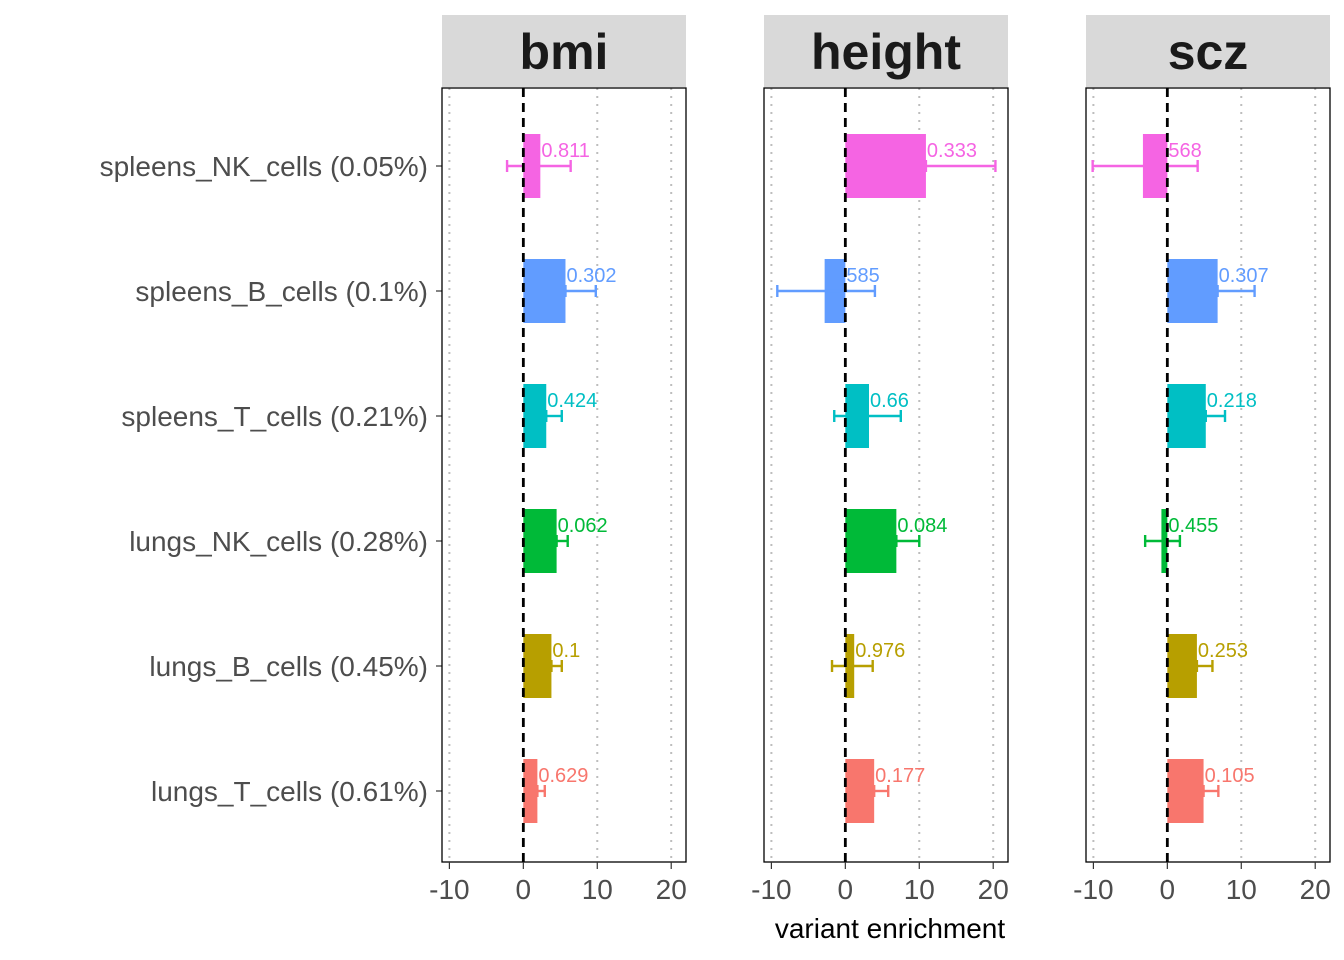 The width and height of the screenshot is (1344, 960). I want to click on p-value-label: 0.084, so click(922, 526).